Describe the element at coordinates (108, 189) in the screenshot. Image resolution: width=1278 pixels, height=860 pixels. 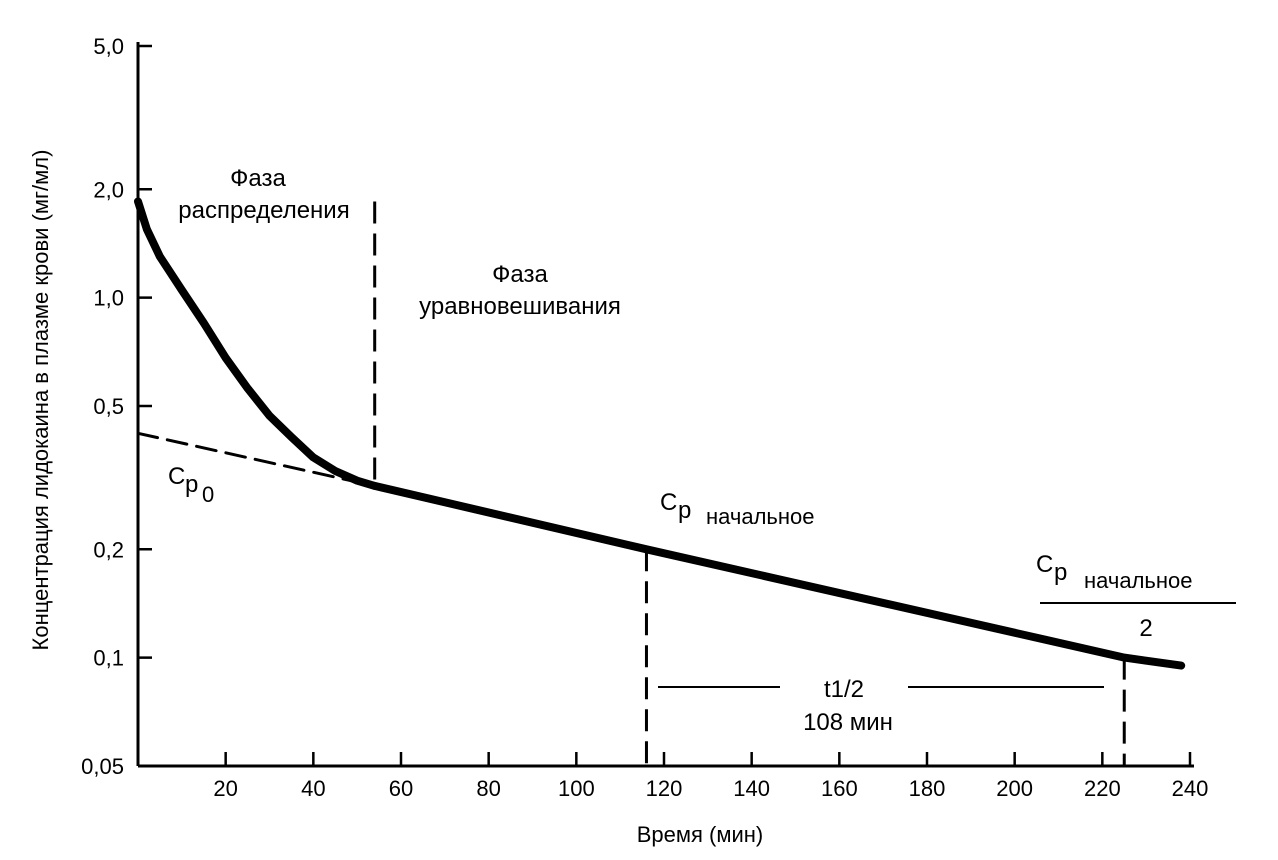
I see `y-tick-label: 2,0` at that location.